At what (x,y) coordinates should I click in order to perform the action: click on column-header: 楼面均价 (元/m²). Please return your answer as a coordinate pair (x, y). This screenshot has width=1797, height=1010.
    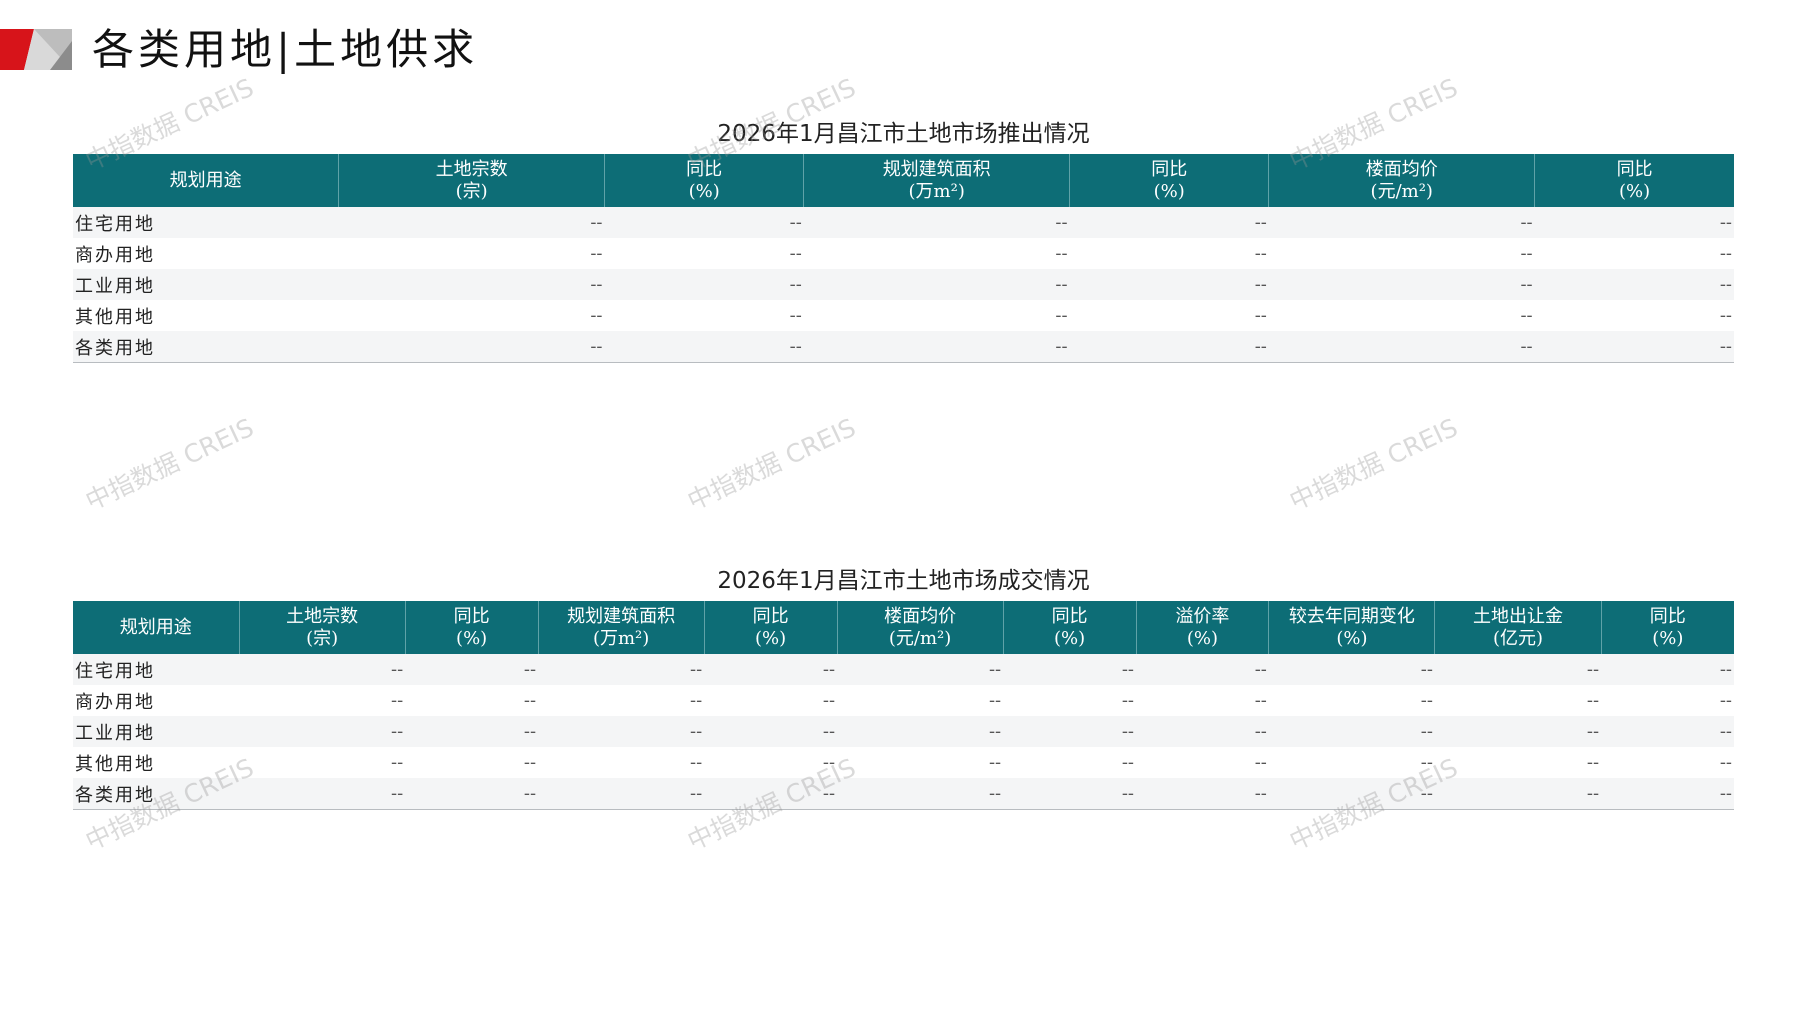
    Looking at the image, I should click on (920, 627).